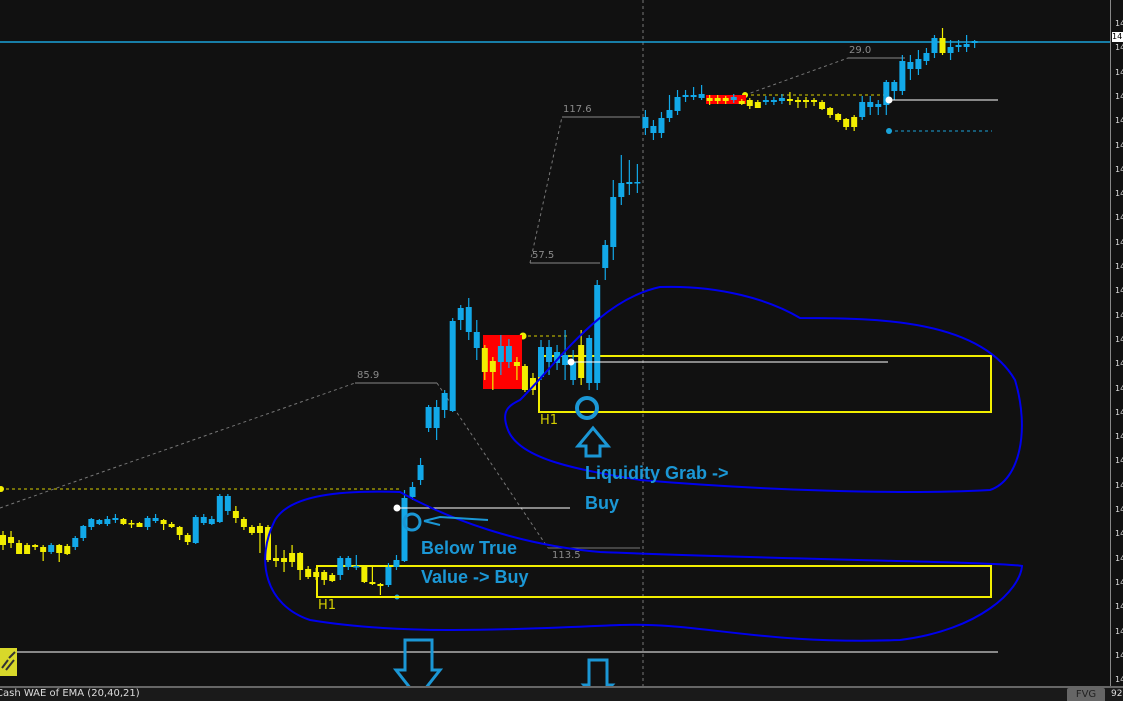  What do you see at coordinates (577, 109) in the screenshot?
I see `swing-label: 117.6` at bounding box center [577, 109].